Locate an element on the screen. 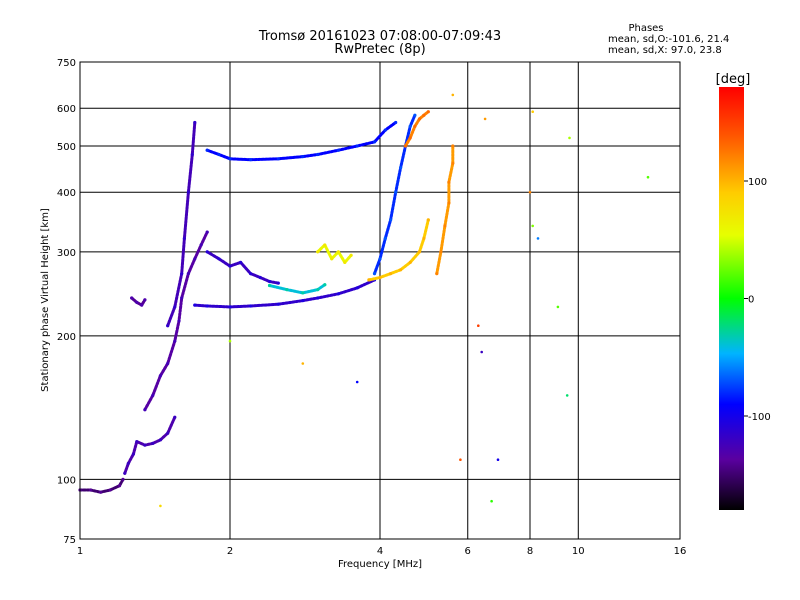 The width and height of the screenshot is (800, 600). x-tick-label: 6 is located at coordinates (468, 551).